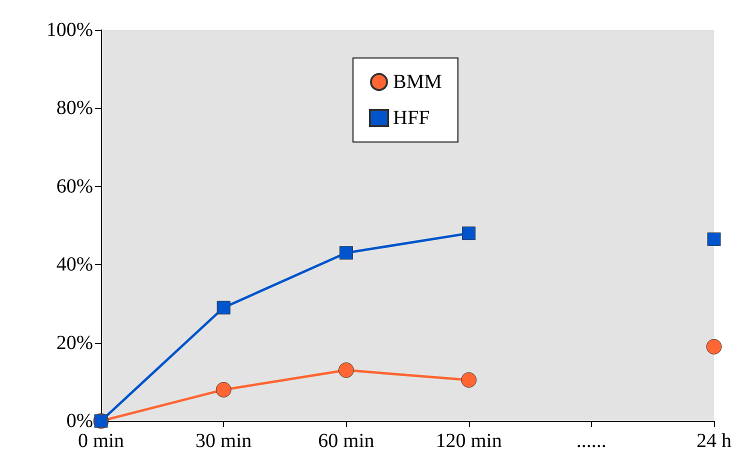  Describe the element at coordinates (417, 82) in the screenshot. I see `legend-label: BMM` at that location.